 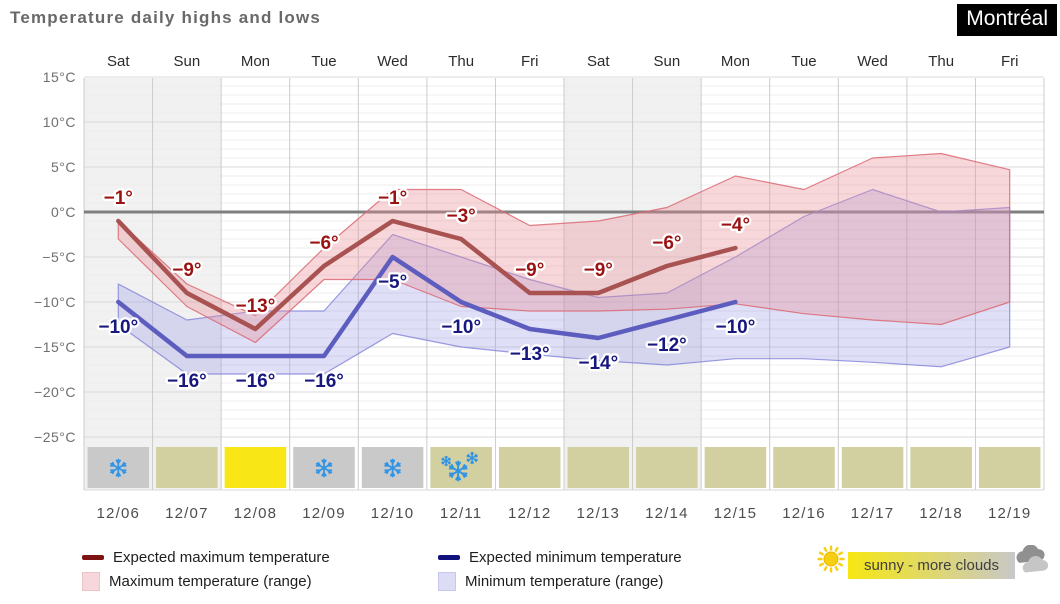 I want to click on clouds-icon, so click(x=1032, y=559).